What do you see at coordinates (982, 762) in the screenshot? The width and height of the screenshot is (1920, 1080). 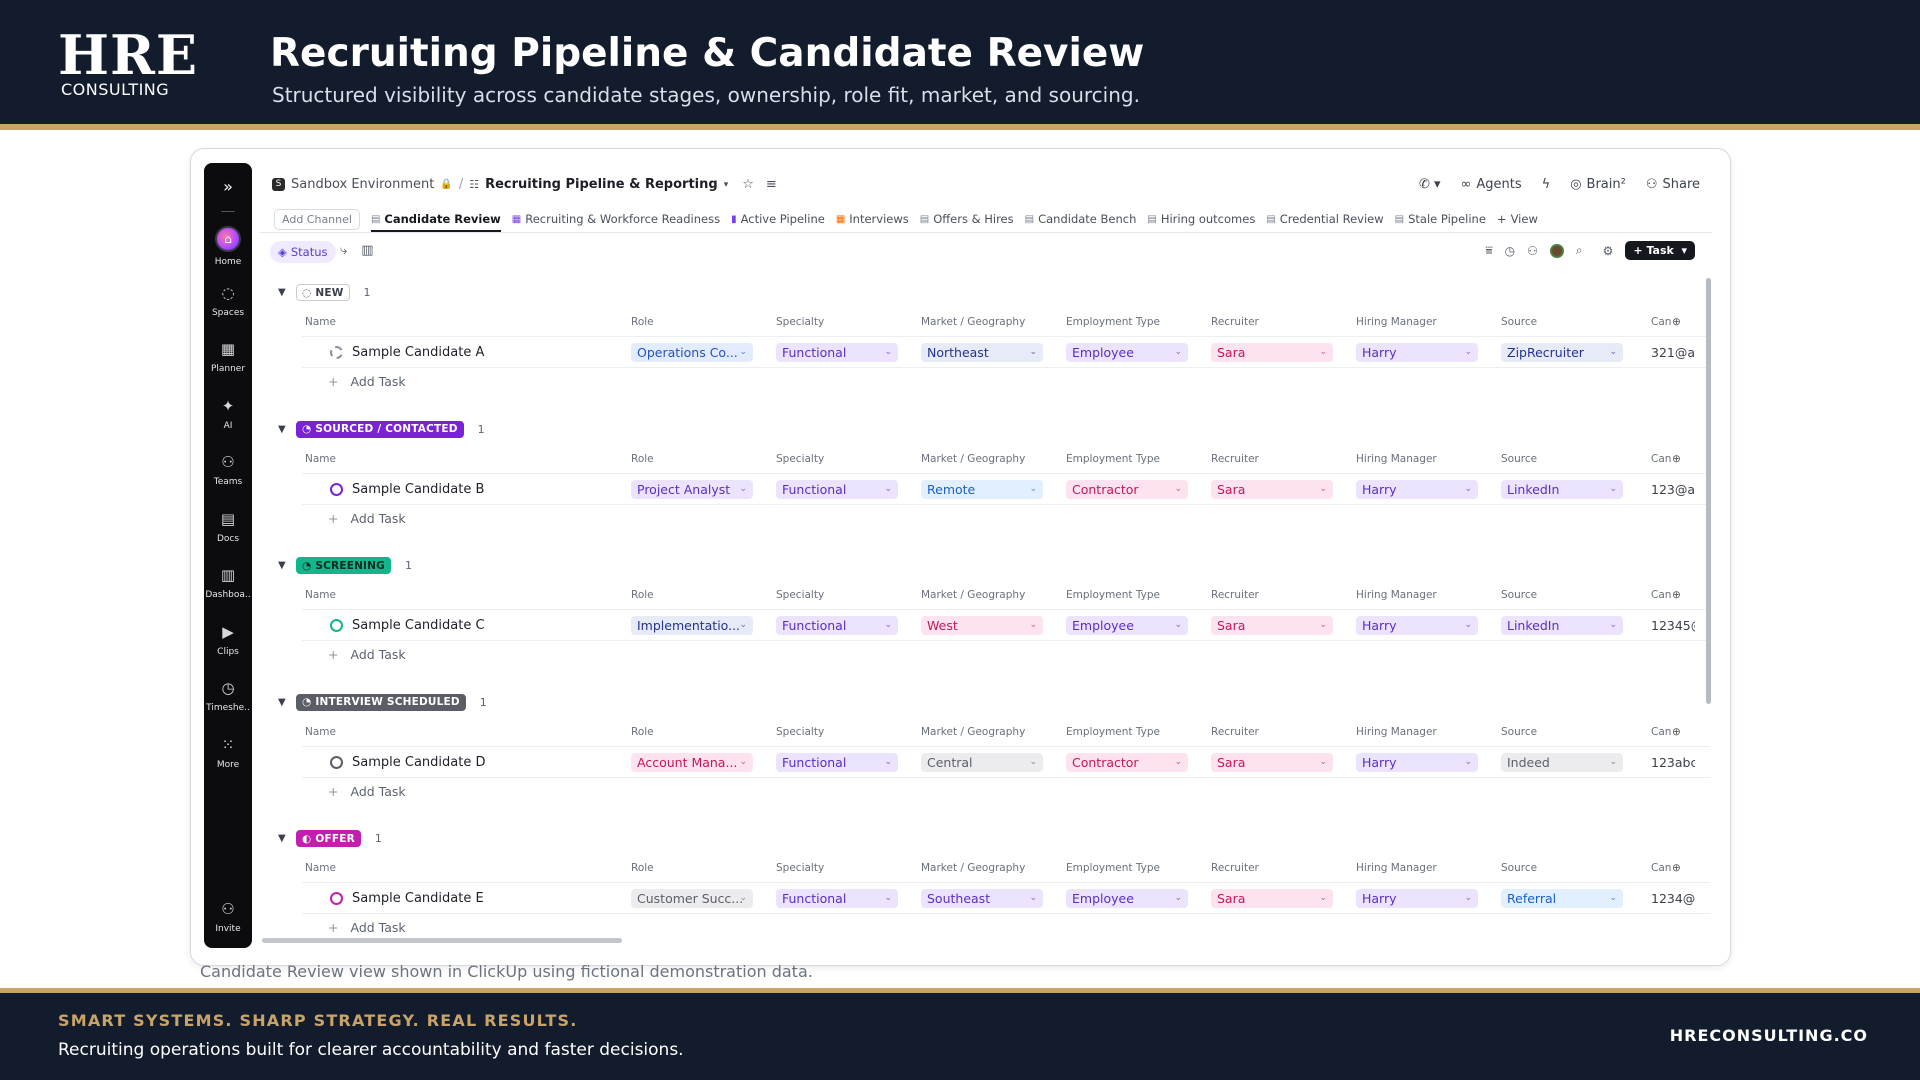 I see `market-pill: Central ⌄` at bounding box center [982, 762].